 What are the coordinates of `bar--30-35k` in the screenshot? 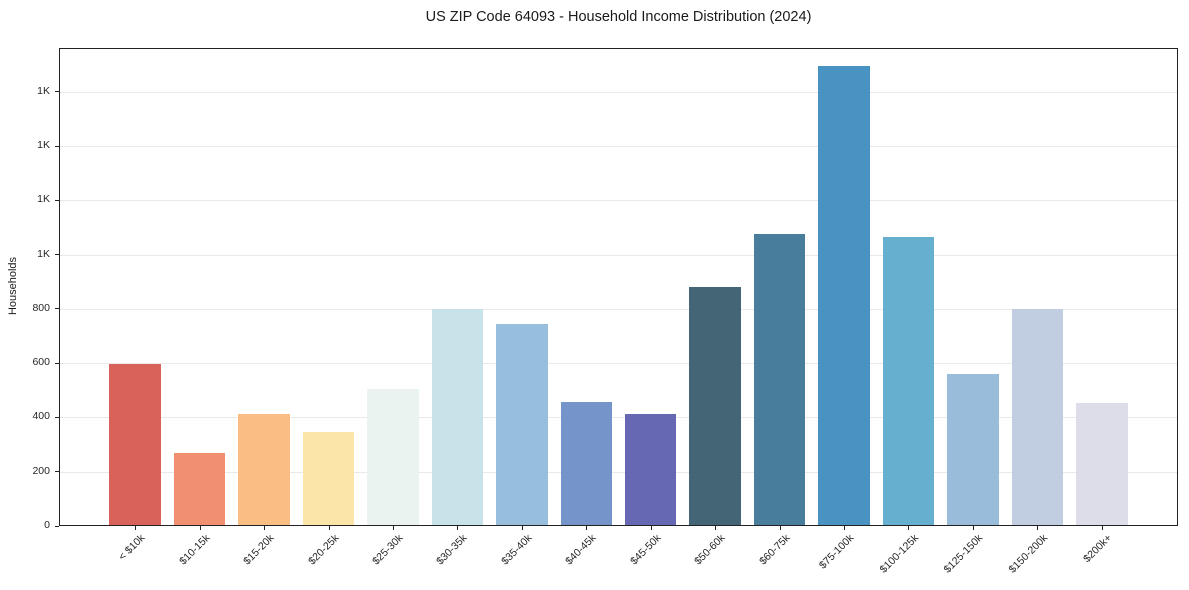 It's located at (457, 417).